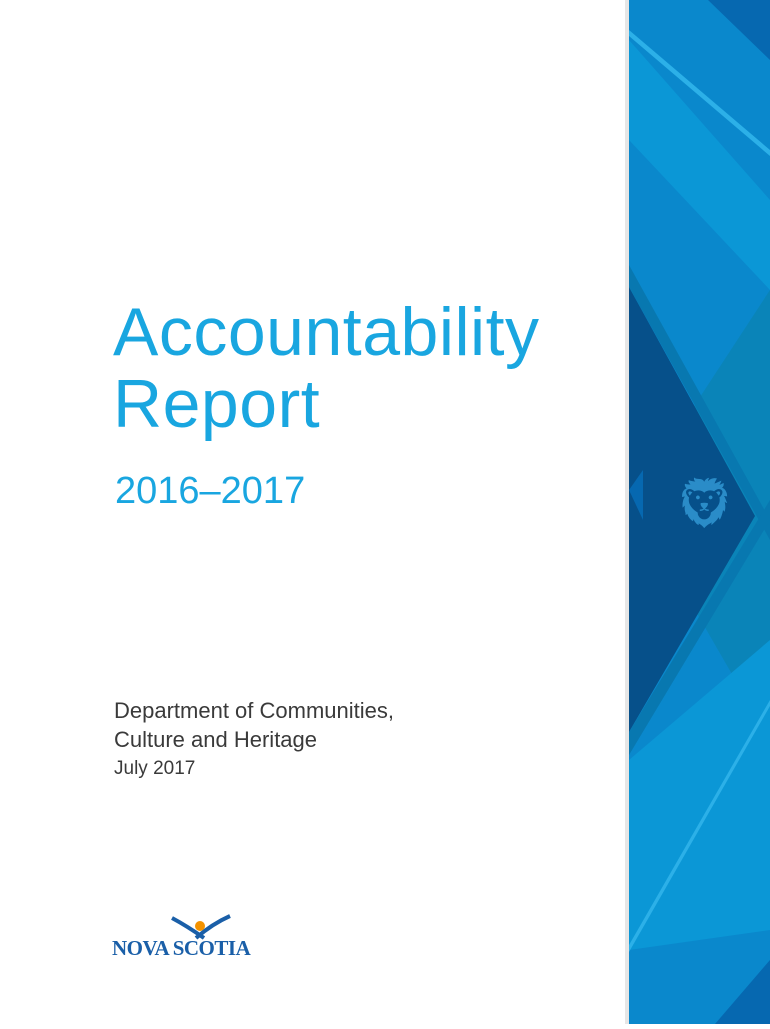 Image resolution: width=770 pixels, height=1029 pixels. What do you see at coordinates (155, 768) in the screenshot?
I see `report-date: July 2017` at bounding box center [155, 768].